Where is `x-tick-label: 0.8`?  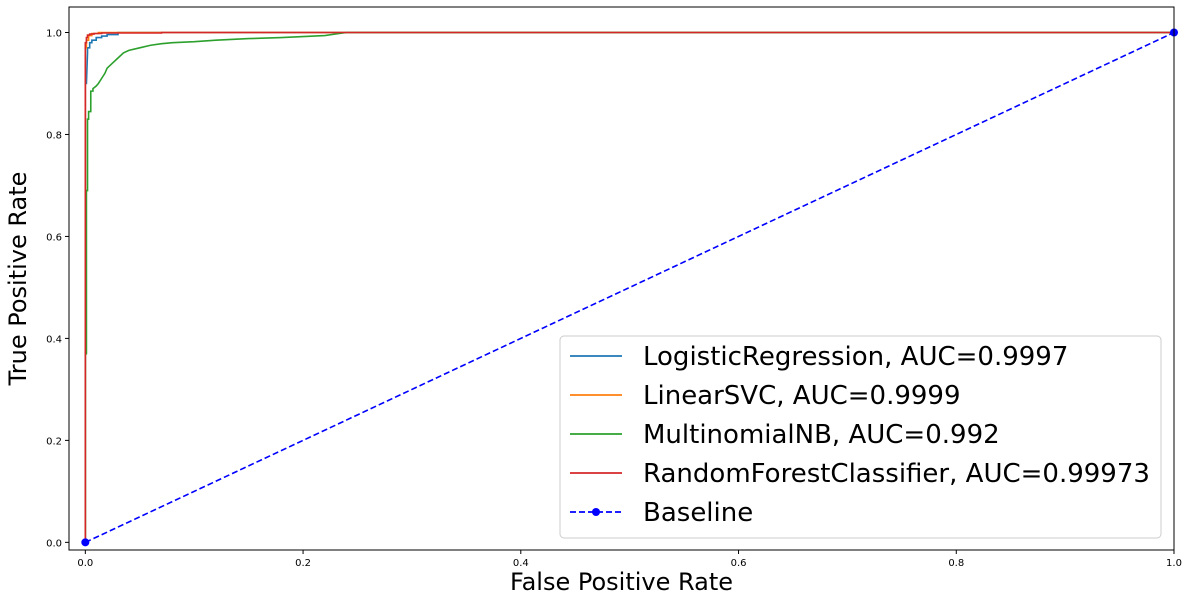 x-tick-label: 0.8 is located at coordinates (956, 563).